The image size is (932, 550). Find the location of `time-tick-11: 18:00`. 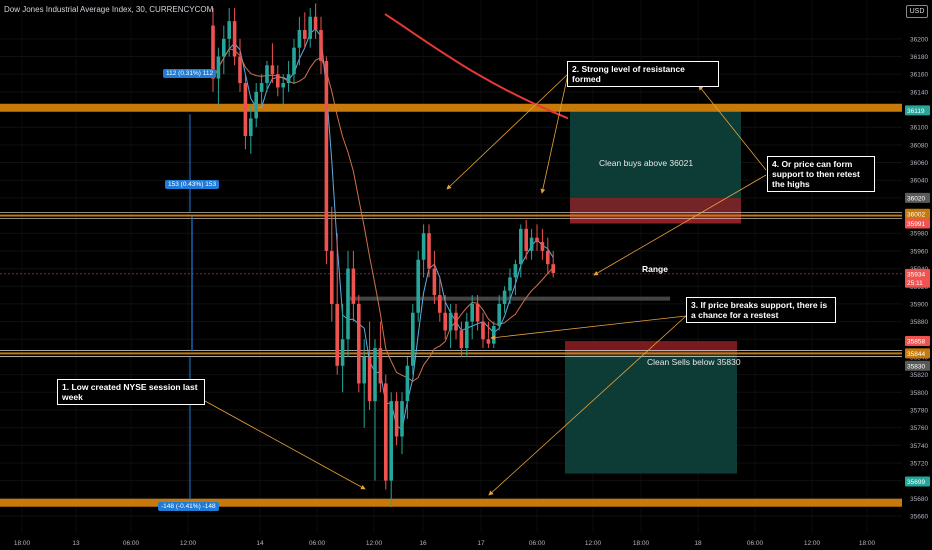

time-tick-11: 18:00 is located at coordinates (641, 543).